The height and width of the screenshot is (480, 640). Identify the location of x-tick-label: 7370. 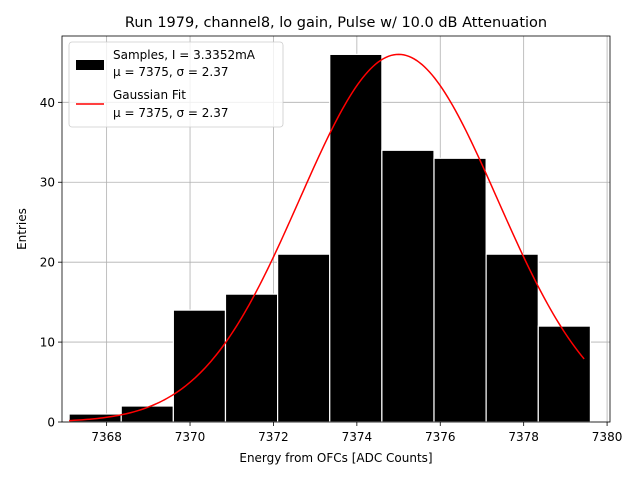
(190, 437).